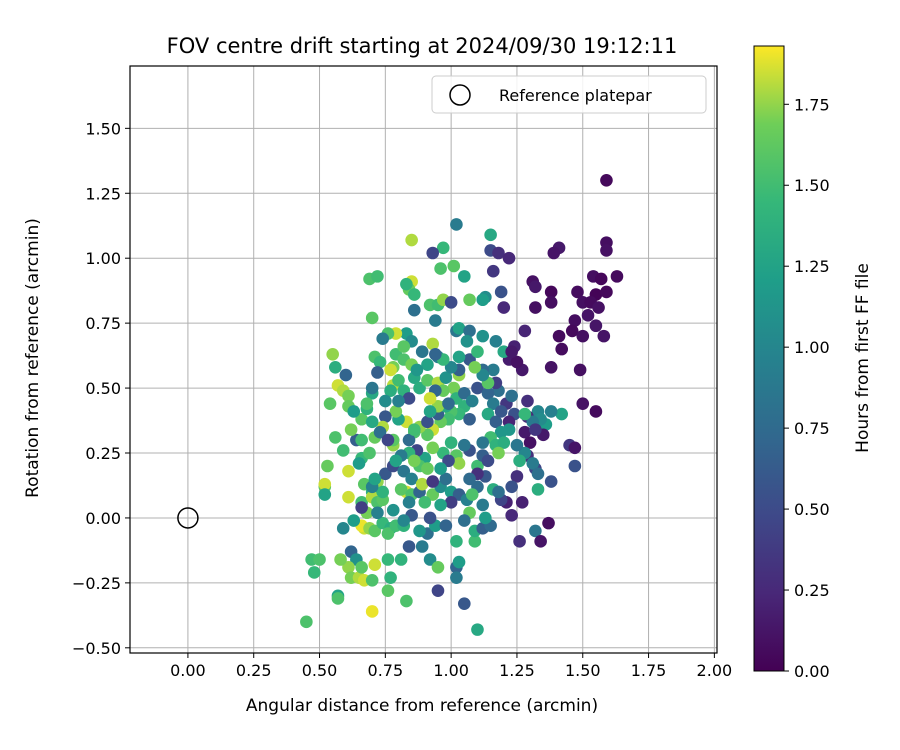 The image size is (900, 750). Describe the element at coordinates (812, 104) in the screenshot. I see `colorbar-tick-label: 1.75` at that location.